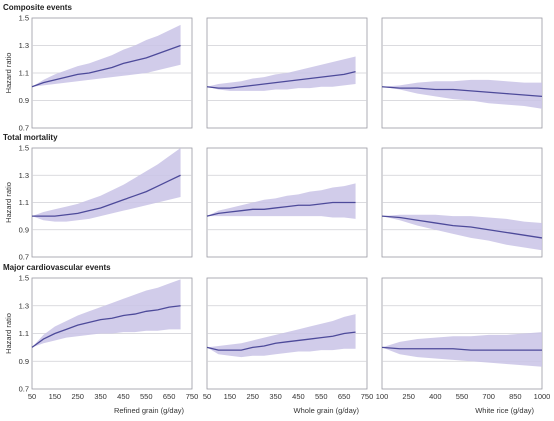 The width and height of the screenshot is (554, 421). I want to click on y-tick-label-1-0: 0.7, so click(24, 257).